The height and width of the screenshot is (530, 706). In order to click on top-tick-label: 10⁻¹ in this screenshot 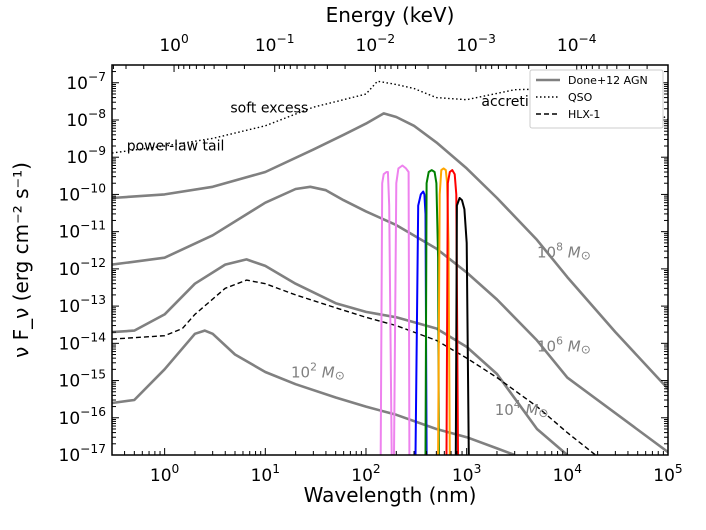, I will do `click(275, 44)`.